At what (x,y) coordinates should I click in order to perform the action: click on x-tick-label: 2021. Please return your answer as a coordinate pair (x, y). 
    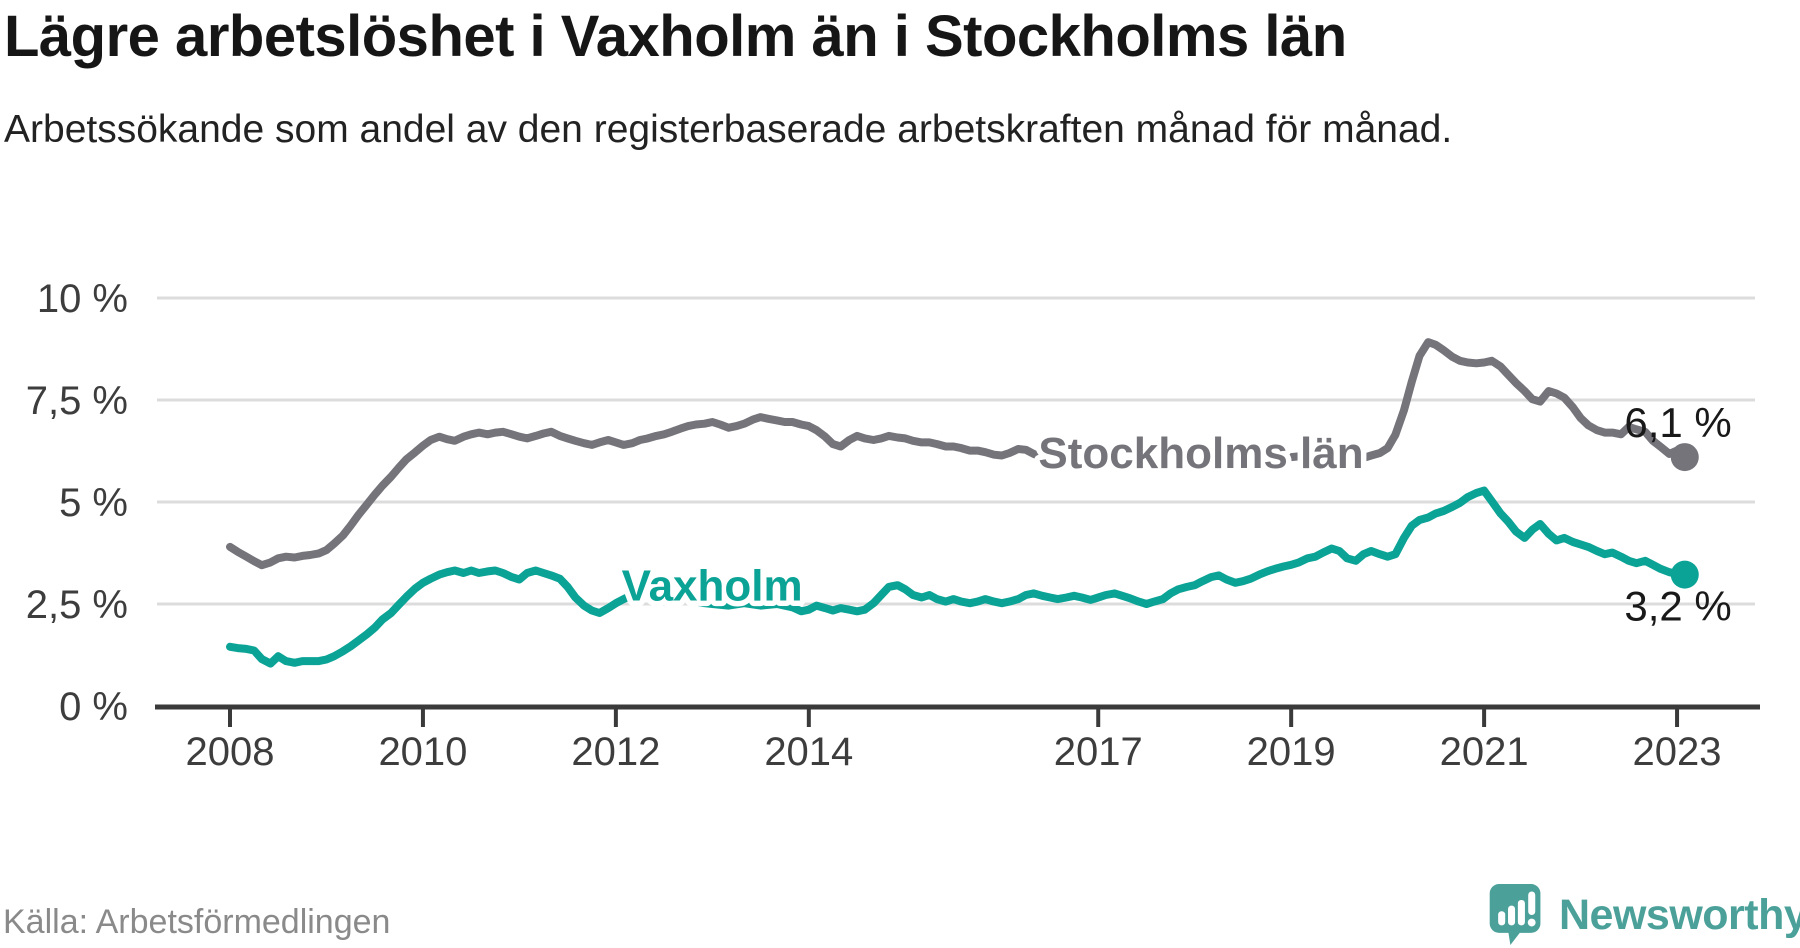
    Looking at the image, I should click on (1484, 752).